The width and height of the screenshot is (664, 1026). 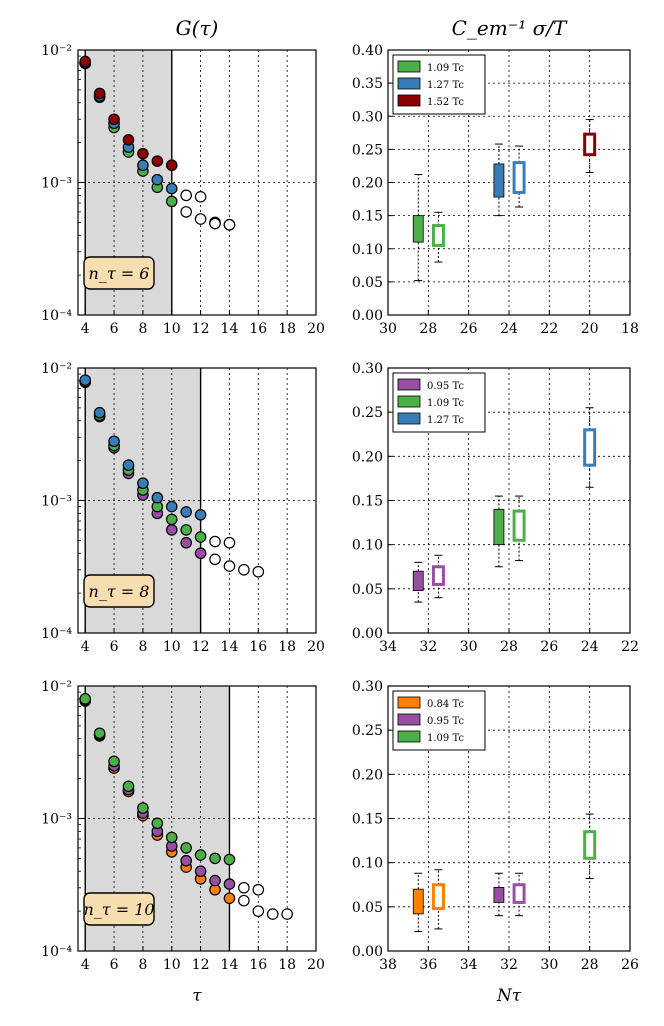 I want to click on legend-label: 1.09 Tc, so click(x=445, y=403).